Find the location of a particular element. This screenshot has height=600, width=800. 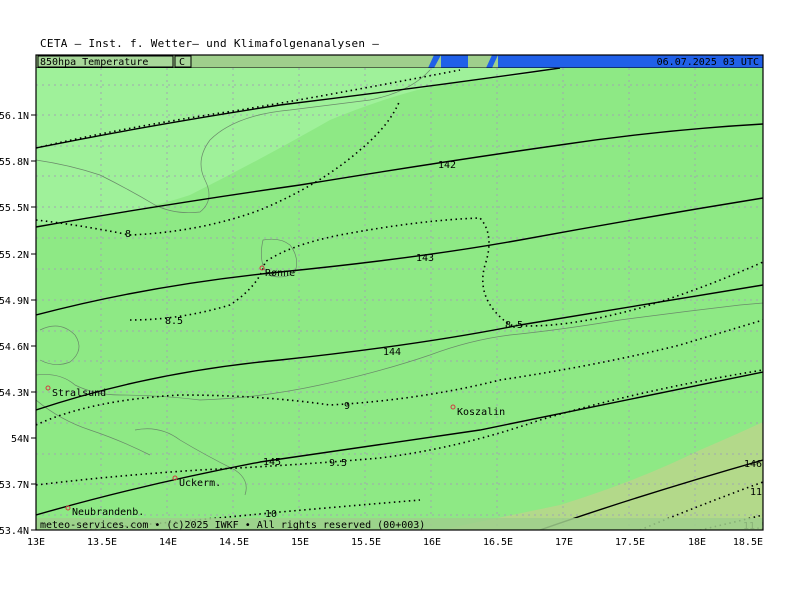

lon-label: 16E is located at coordinates (432, 542).